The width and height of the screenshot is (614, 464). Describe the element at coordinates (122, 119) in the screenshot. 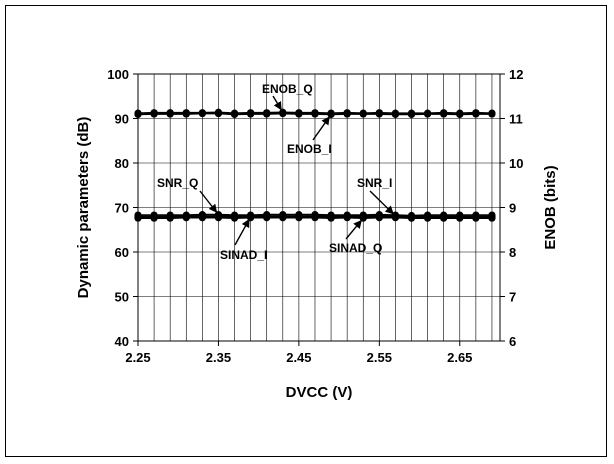

I see `y-tick-label: 90` at that location.